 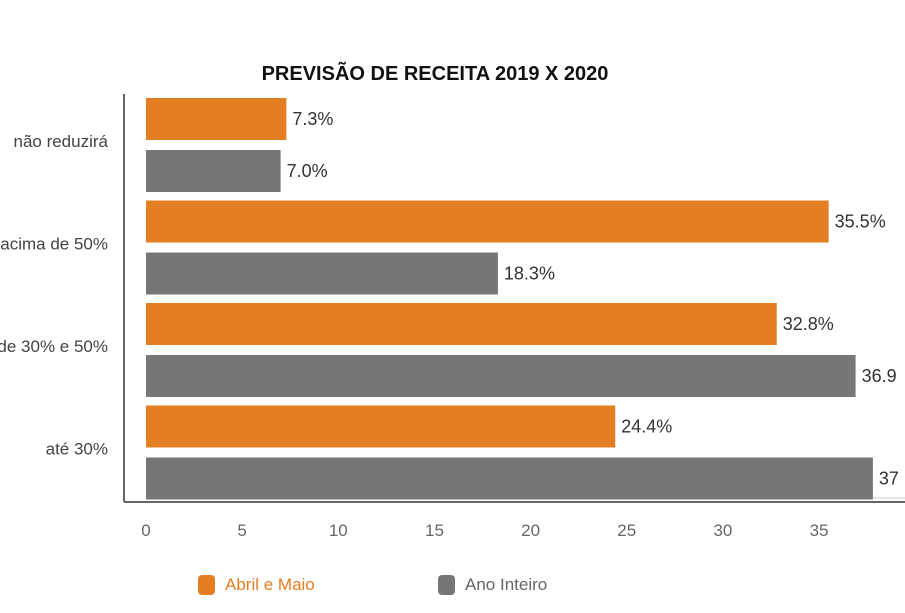 I want to click on x-tick-label: 15, so click(x=434, y=530).